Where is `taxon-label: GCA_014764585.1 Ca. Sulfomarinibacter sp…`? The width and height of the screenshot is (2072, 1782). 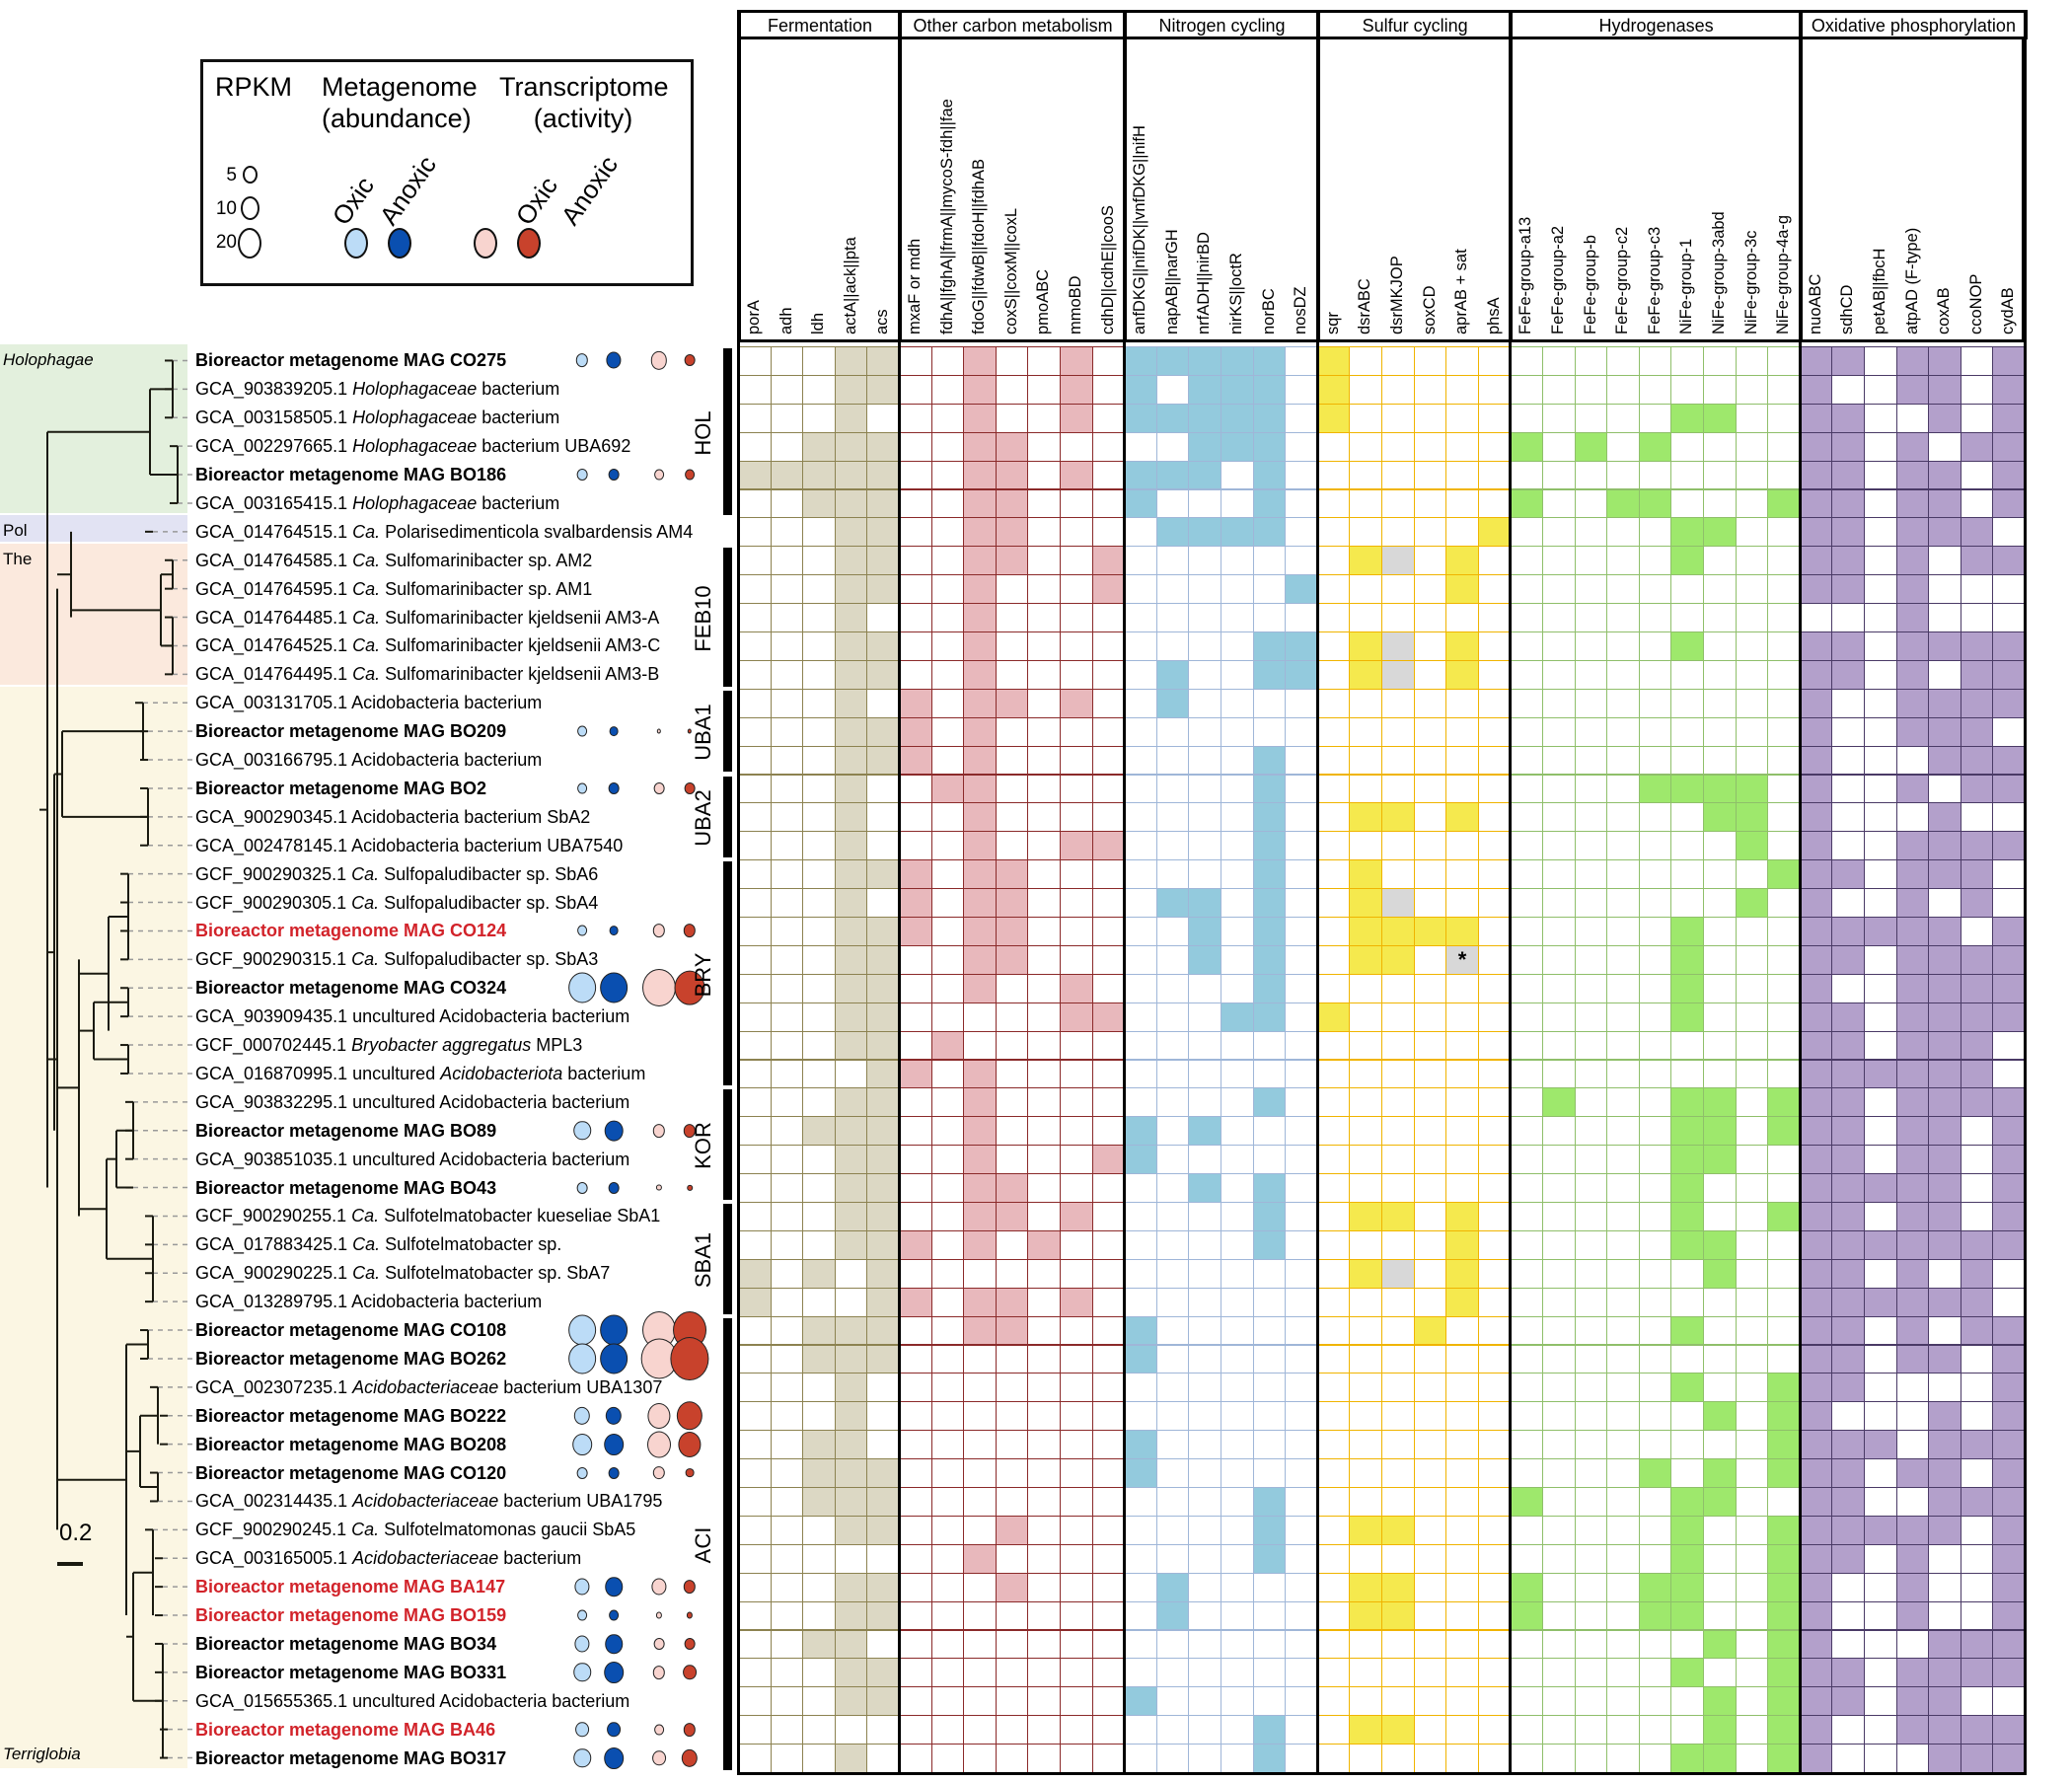 taxon-label: GCA_014764585.1 Ca. Sulfomarinibacter sp… is located at coordinates (394, 560).